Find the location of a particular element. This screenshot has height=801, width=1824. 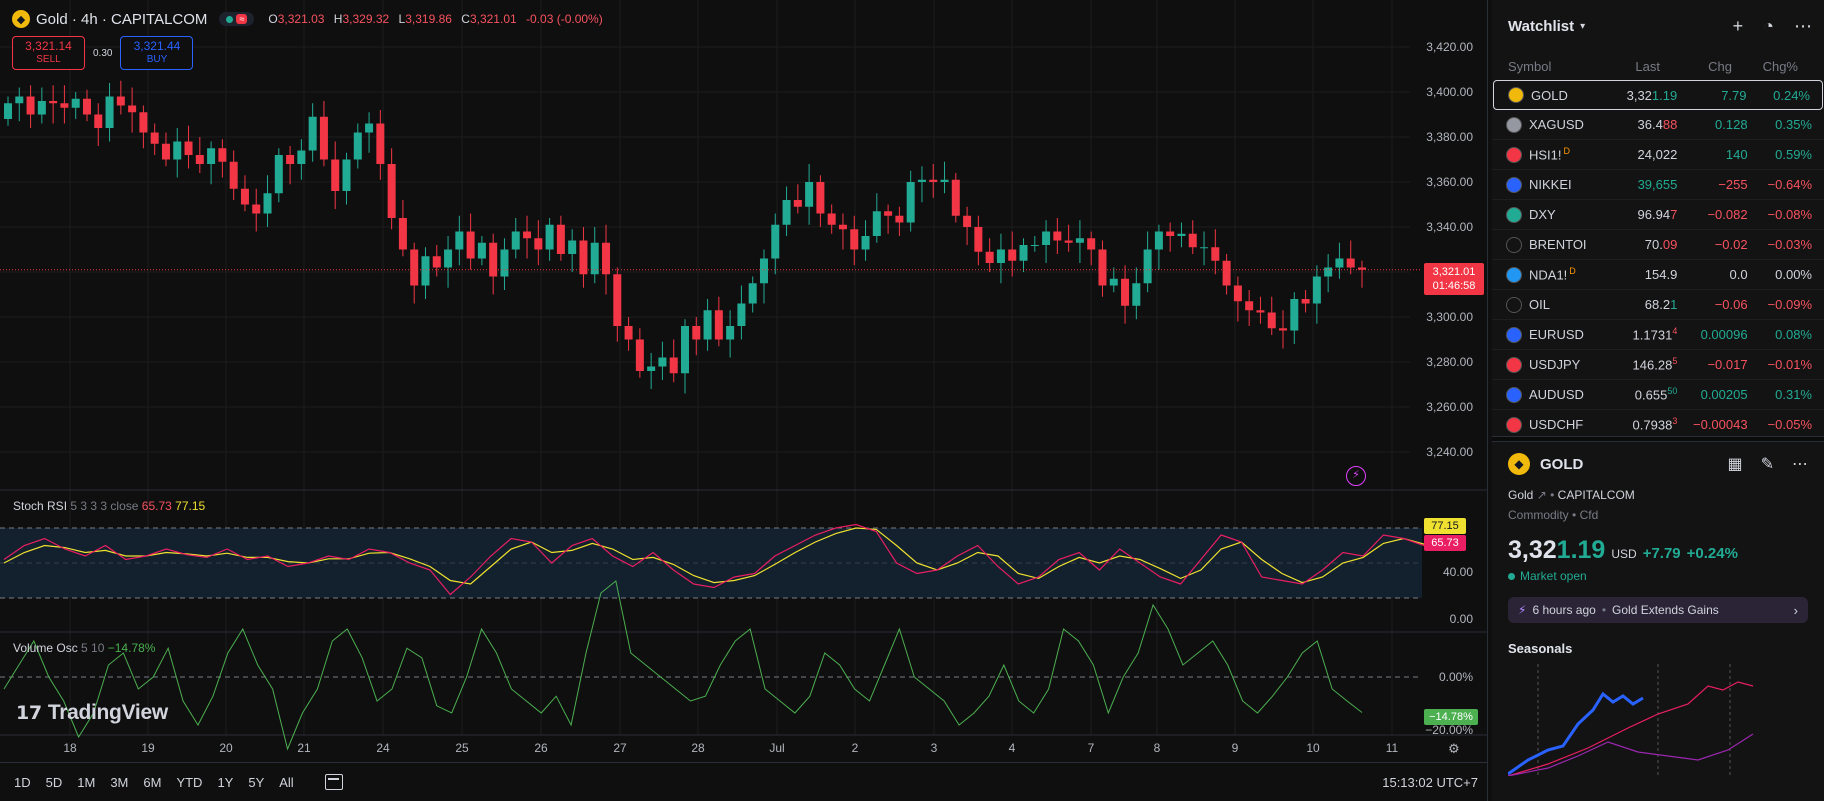

detail-symbol: GOLD is located at coordinates (1562, 464).